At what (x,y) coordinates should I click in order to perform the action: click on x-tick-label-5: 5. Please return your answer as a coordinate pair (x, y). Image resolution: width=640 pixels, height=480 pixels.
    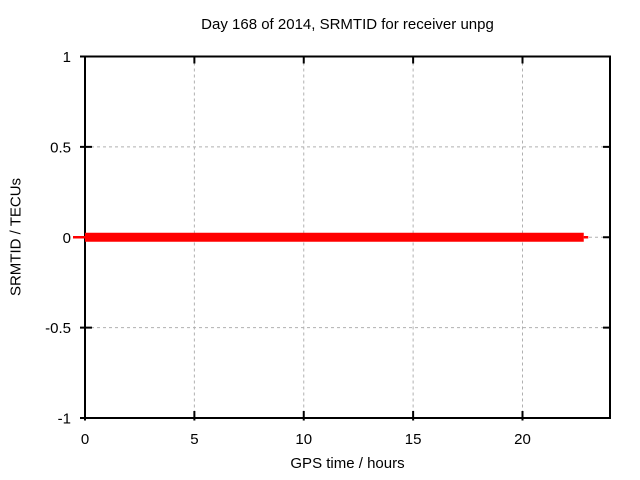
    Looking at the image, I should click on (194, 439).